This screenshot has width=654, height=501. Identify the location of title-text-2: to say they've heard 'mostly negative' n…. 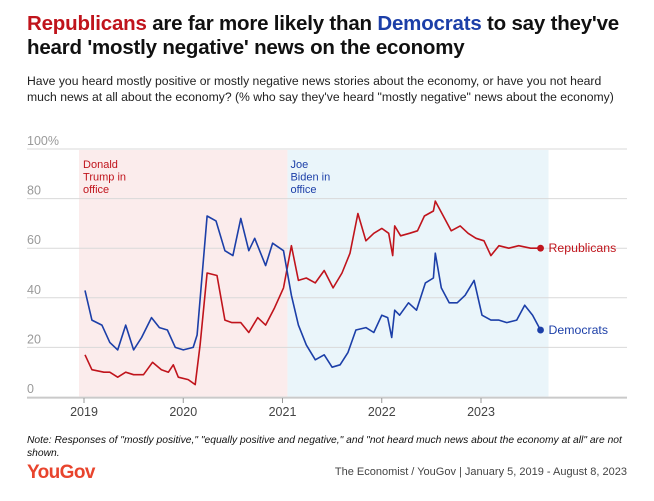
(323, 35).